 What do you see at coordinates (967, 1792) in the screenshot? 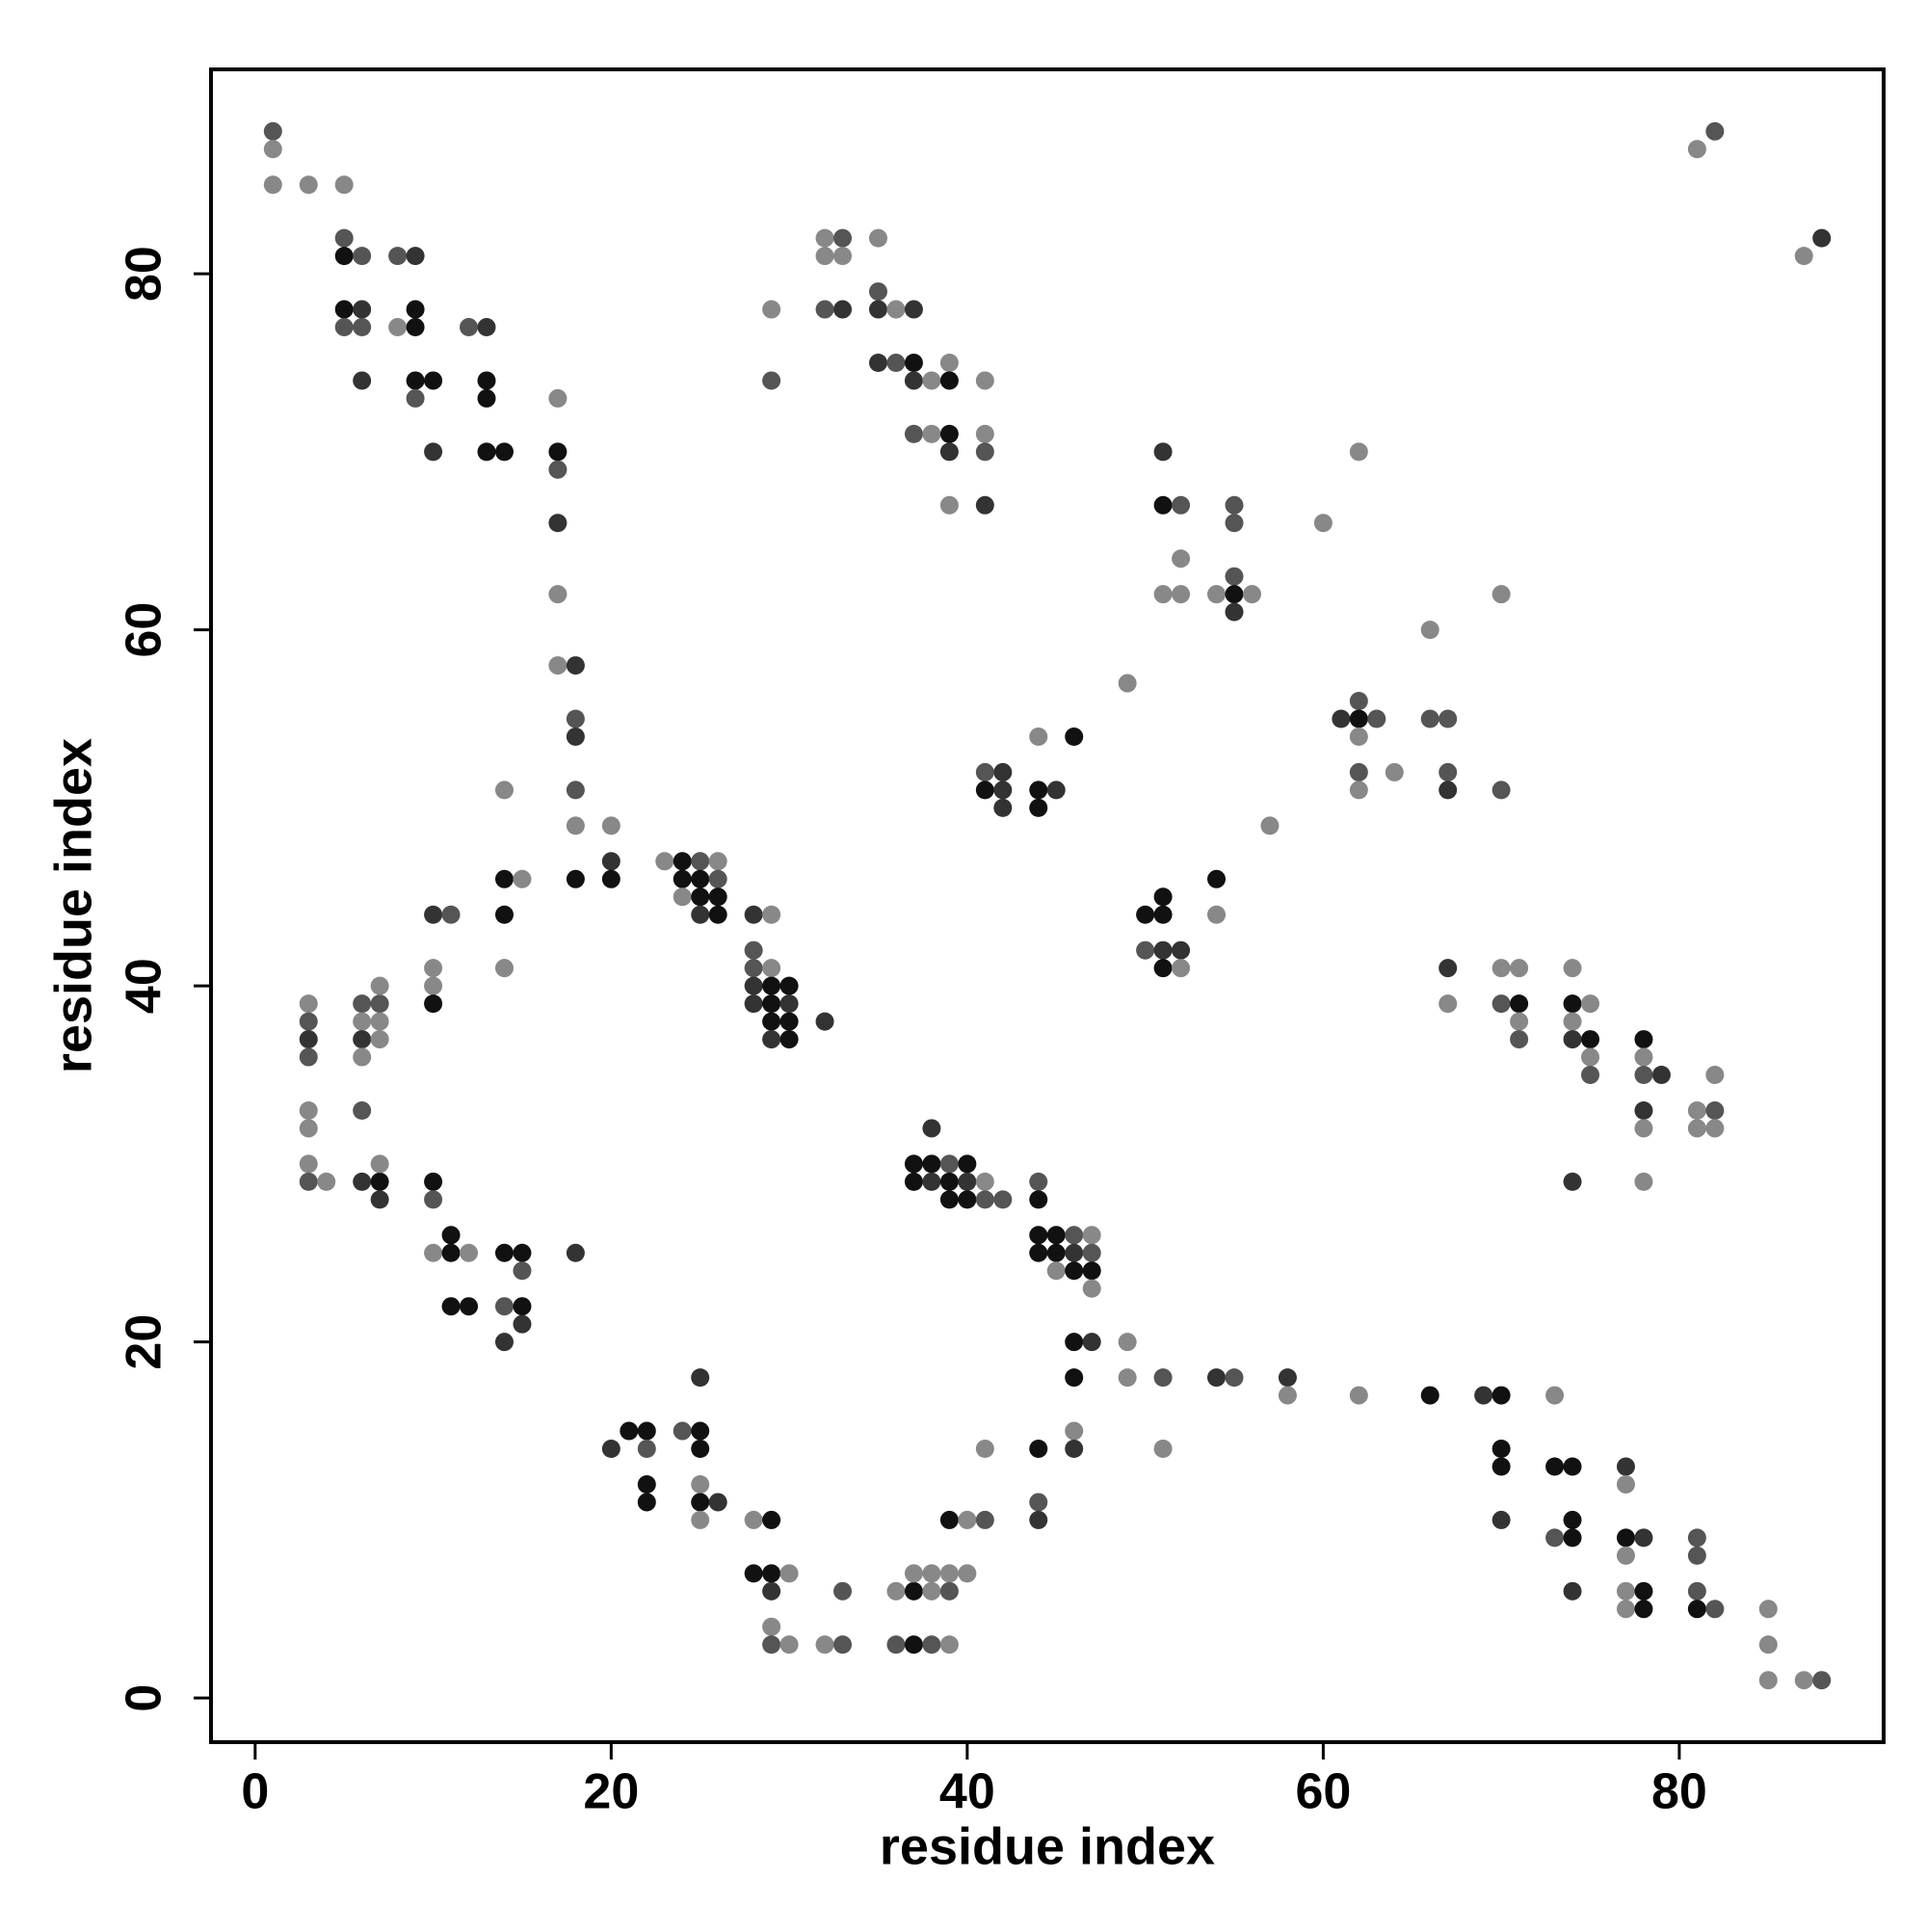
I see `x-tick-label: 40` at bounding box center [967, 1792].